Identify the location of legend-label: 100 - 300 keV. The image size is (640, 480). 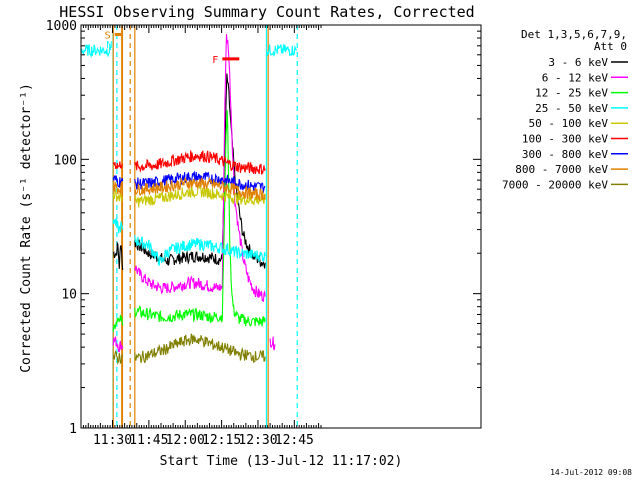
(565, 139).